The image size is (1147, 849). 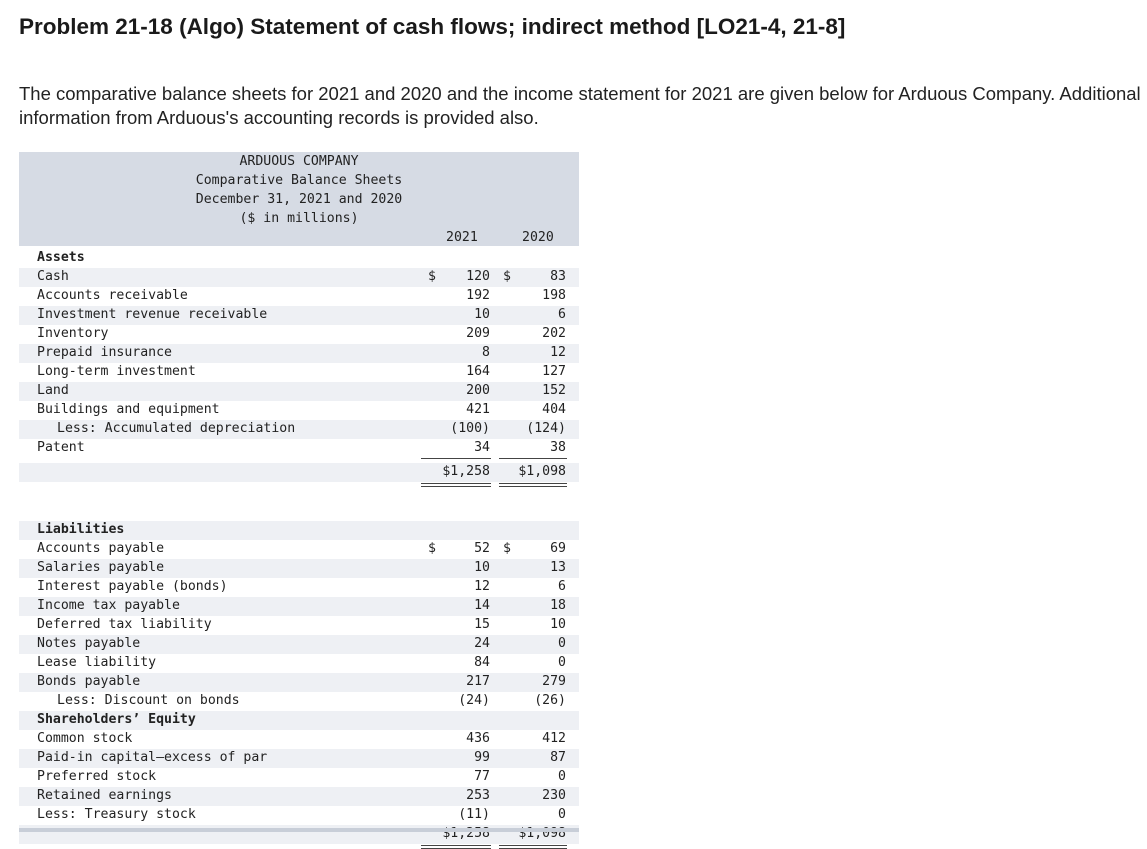 What do you see at coordinates (299, 449) in the screenshot?
I see `table-row: Patent 34 38` at bounding box center [299, 449].